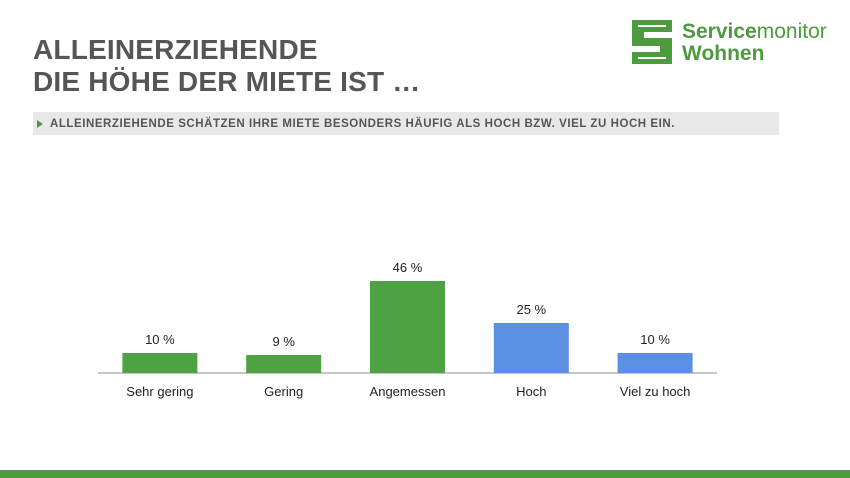  Describe the element at coordinates (175, 49) in the screenshot. I see `page-title-line-1: ALLEINERZIEHENDE` at that location.